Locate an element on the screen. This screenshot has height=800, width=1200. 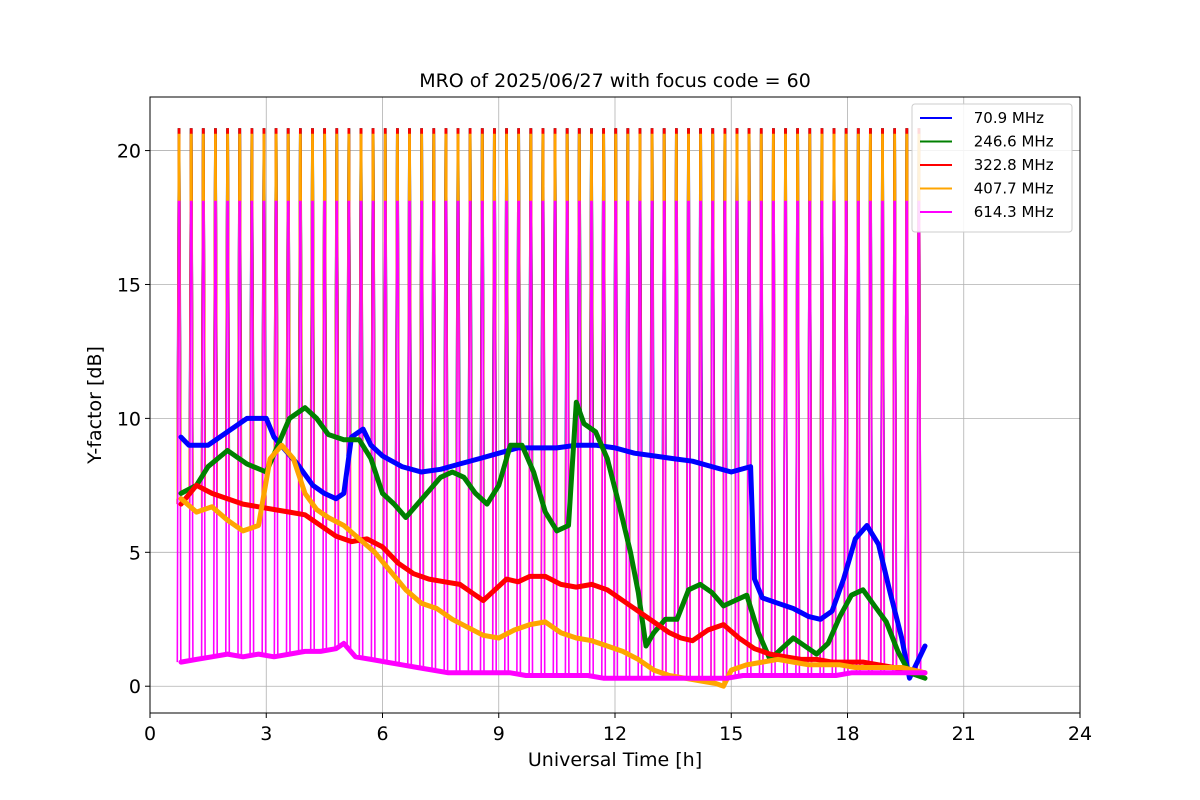
x-tick-label: 9 is located at coordinates (499, 734).